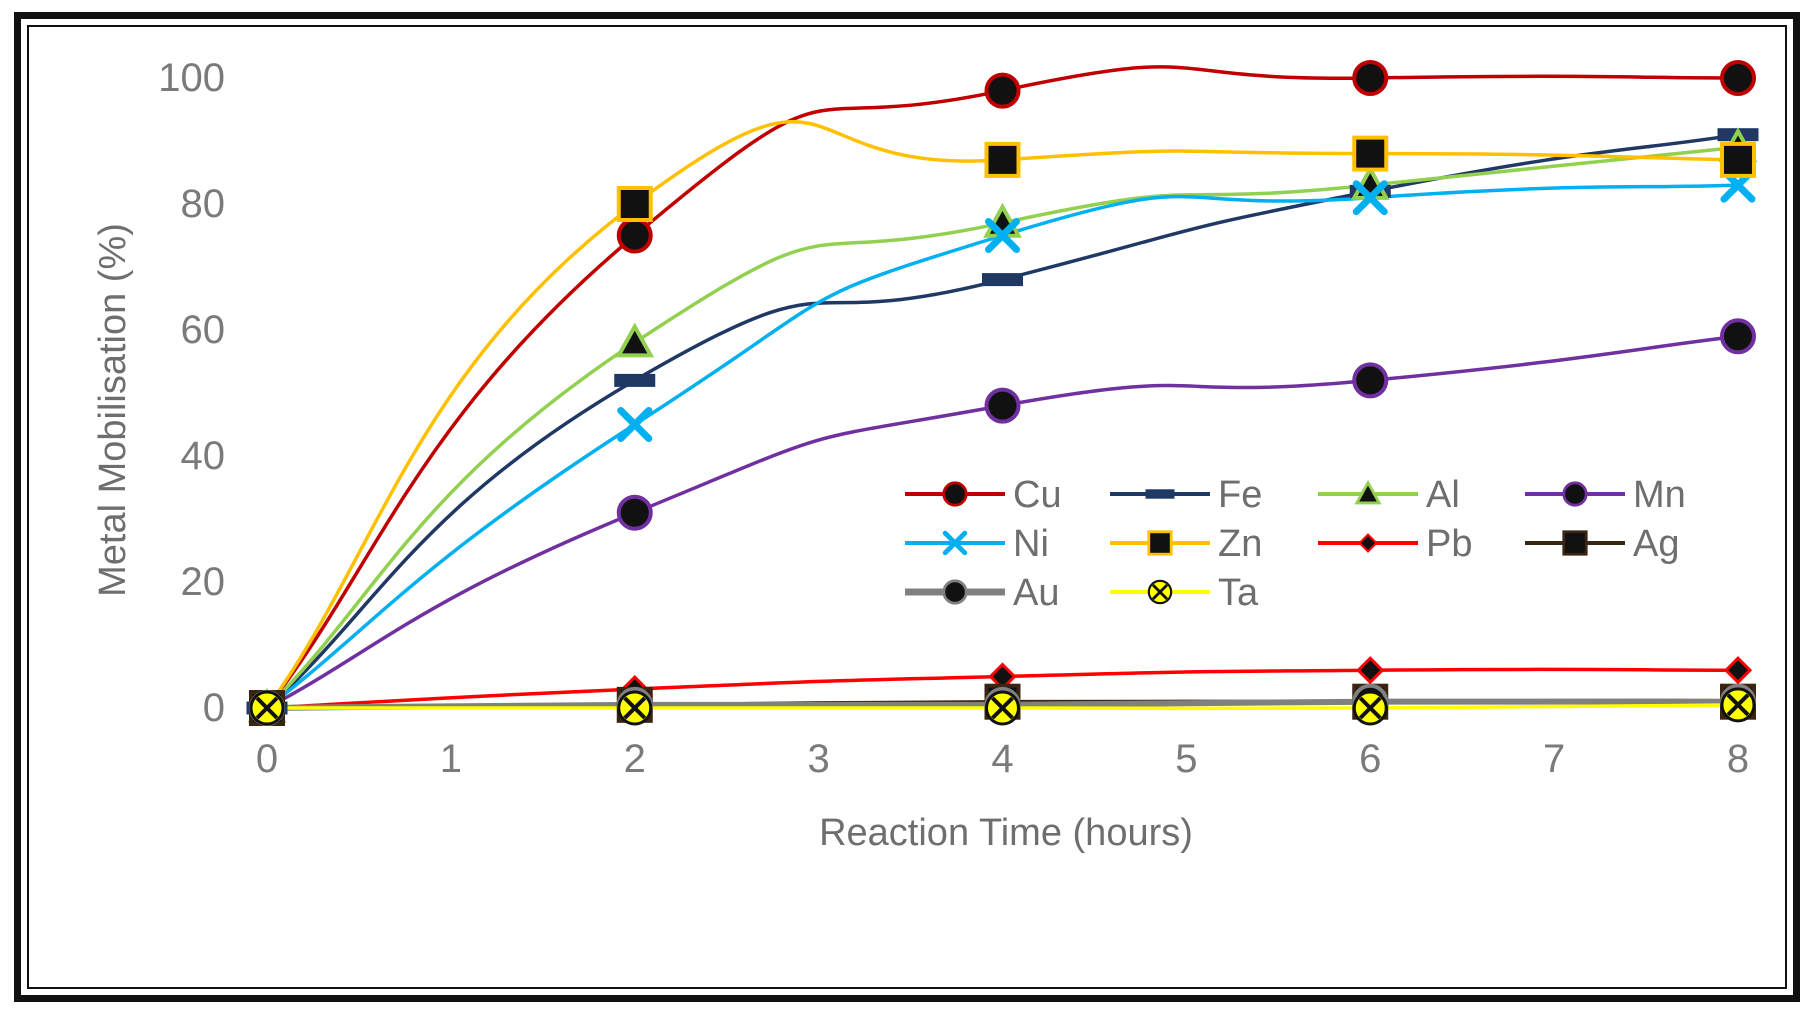 This screenshot has width=1819, height=1023. Describe the element at coordinates (1602, 544) in the screenshot. I see `legend-entry-ag: Ag` at that location.